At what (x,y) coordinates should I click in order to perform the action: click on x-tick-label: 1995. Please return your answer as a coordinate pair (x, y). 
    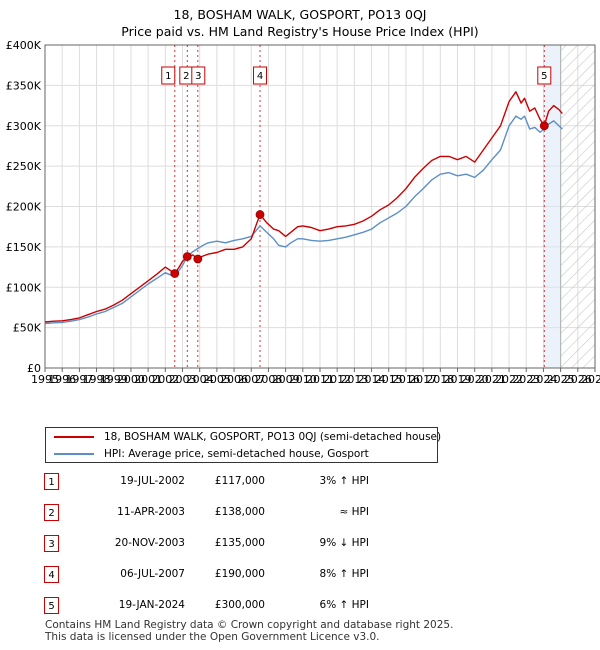
    Looking at the image, I should click on (45, 379).